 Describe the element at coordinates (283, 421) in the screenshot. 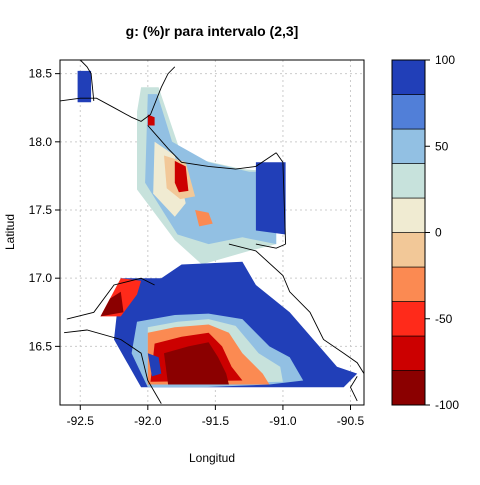

I see `x-tick-label-3: -91.0` at that location.